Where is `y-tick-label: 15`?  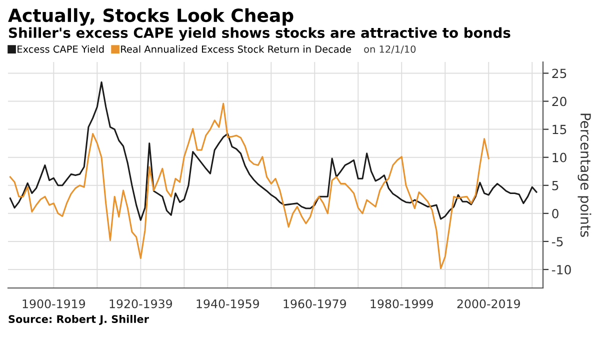 y-tick-label: 15 is located at coordinates (559, 129).